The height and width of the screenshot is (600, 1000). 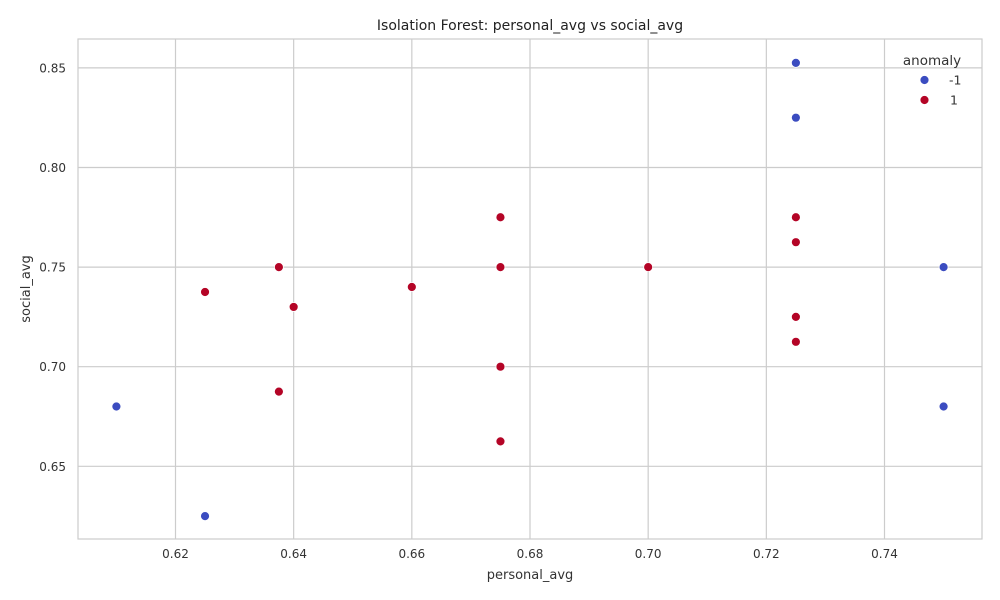 I want to click on x-tick-label: 0.62, so click(x=175, y=554).